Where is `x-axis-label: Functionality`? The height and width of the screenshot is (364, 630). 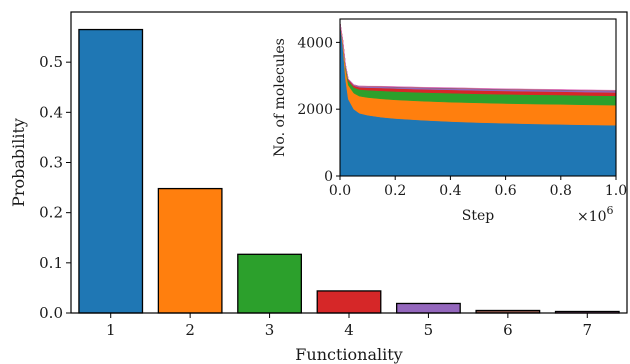
x-axis-label: Functionality is located at coordinates (348, 354).